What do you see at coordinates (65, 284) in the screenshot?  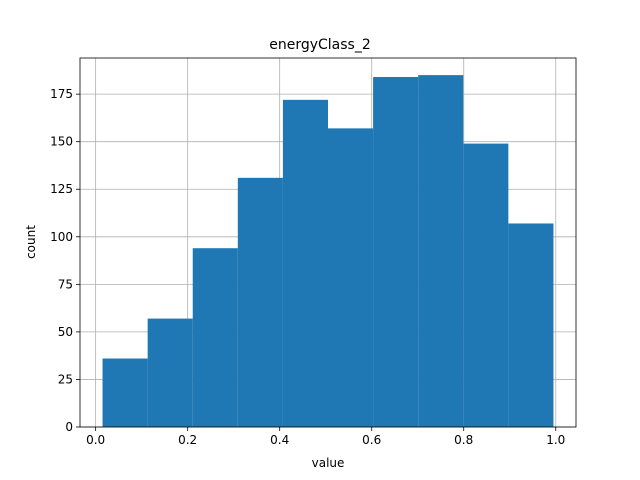 I see `y-tick-label: 75` at bounding box center [65, 284].